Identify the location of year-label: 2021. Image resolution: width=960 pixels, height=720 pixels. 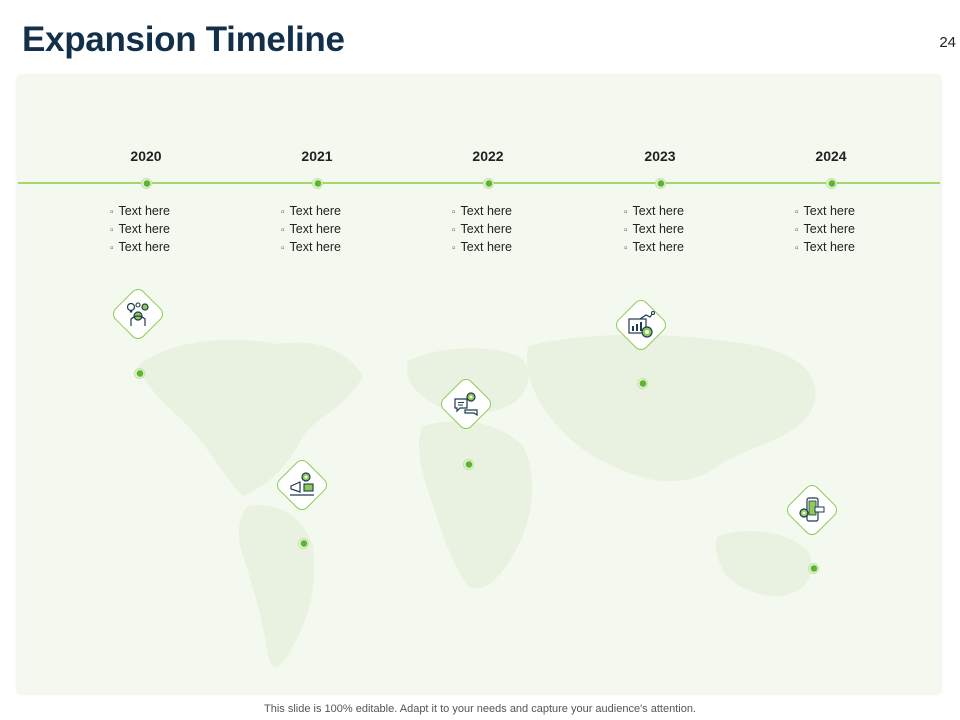
(317, 156).